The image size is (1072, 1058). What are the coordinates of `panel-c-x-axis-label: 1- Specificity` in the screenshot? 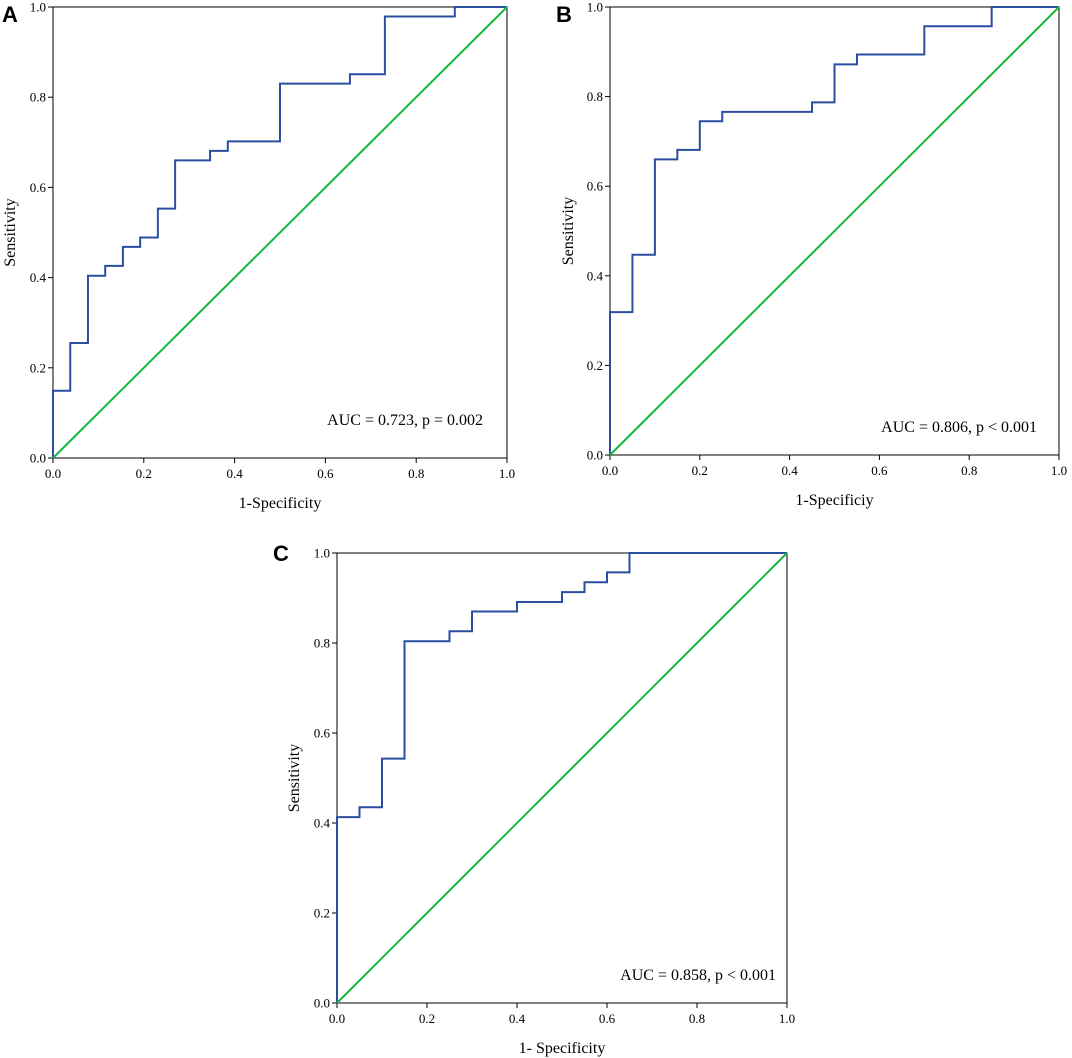 It's located at (562, 1048).